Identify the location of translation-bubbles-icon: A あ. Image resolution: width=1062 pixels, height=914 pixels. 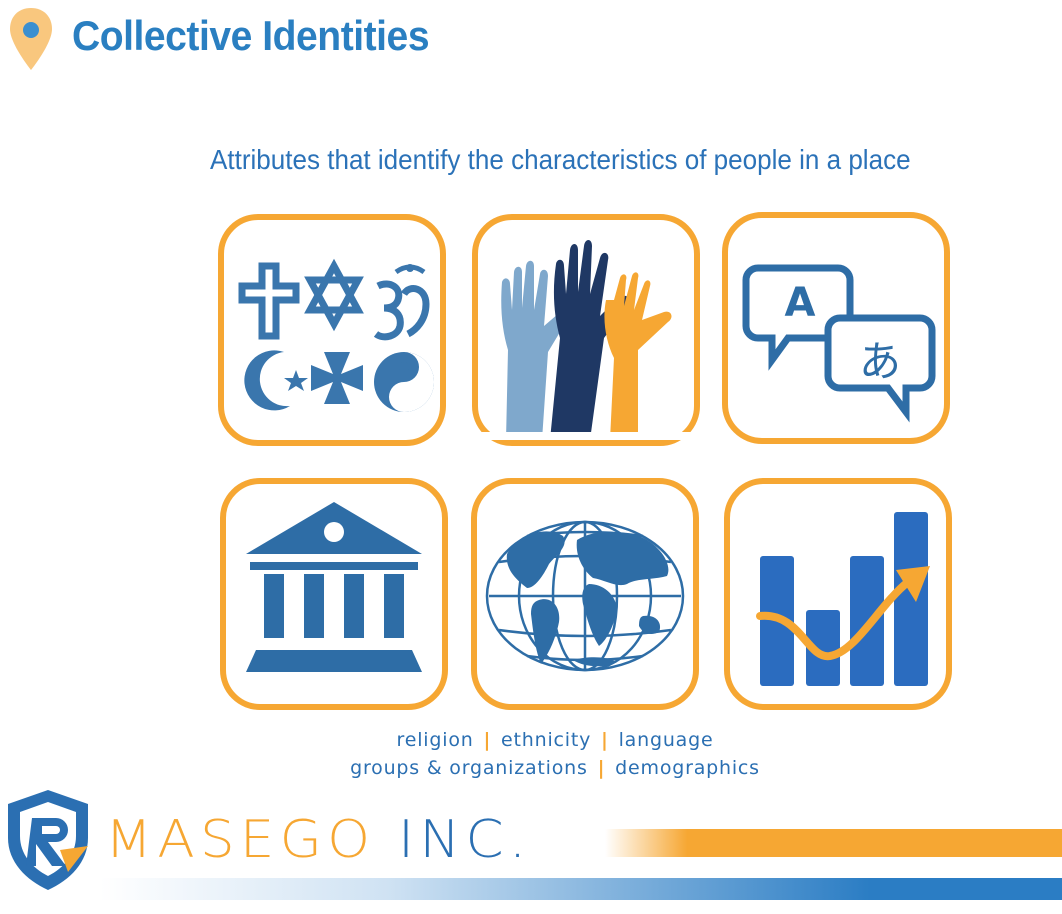
(839, 343).